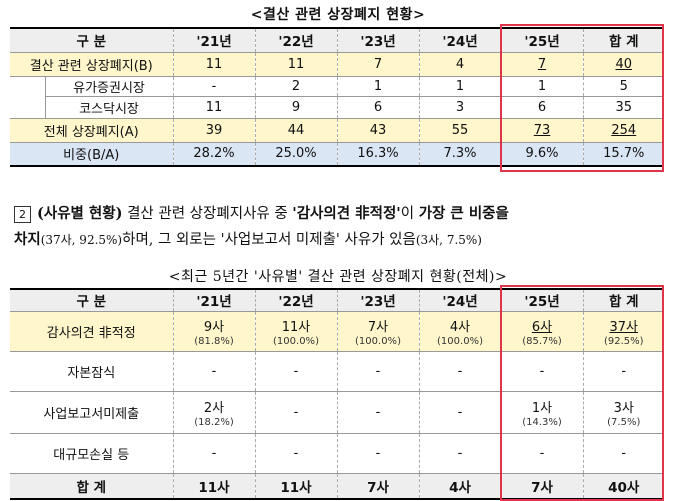  What do you see at coordinates (346, 213) in the screenshot?
I see `quote-bold: '감사의견 非적정'` at bounding box center [346, 213].